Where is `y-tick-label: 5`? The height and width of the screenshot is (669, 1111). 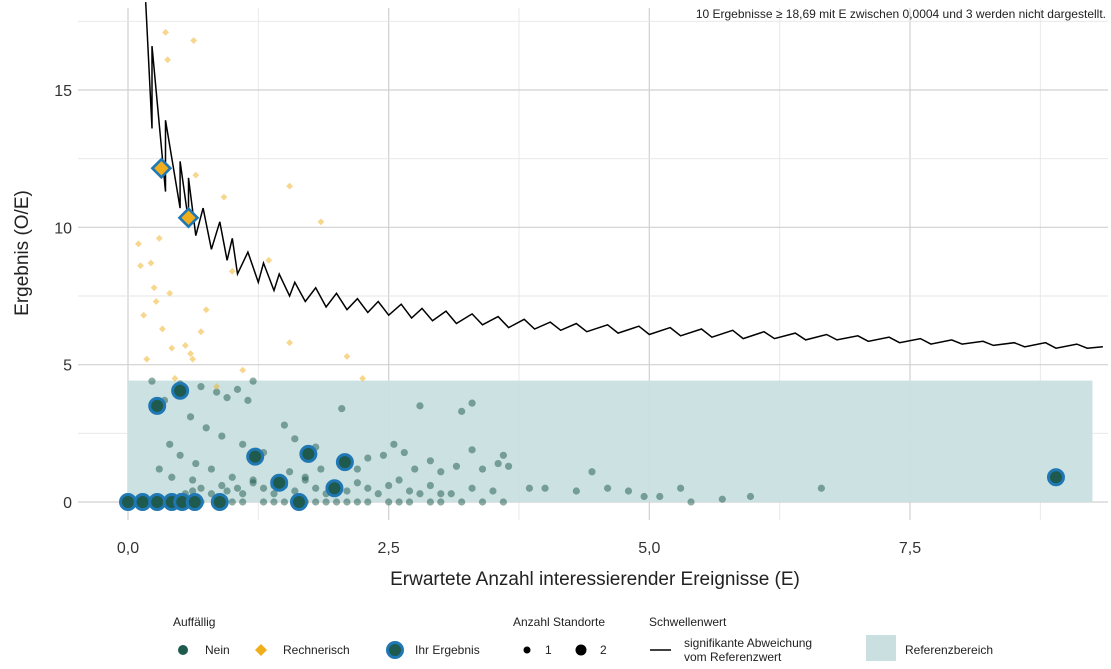
y-tick-label: 5 is located at coordinates (67, 366).